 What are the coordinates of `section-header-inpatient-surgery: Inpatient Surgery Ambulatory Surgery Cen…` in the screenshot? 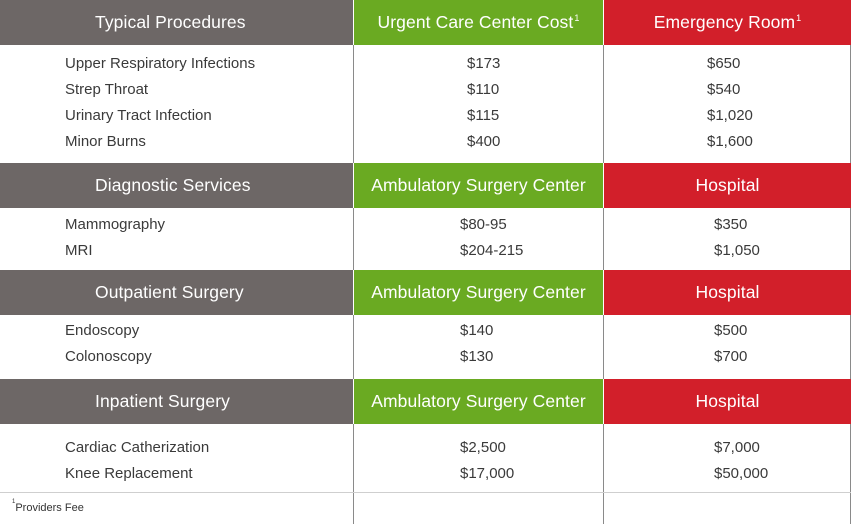 It's located at (425, 401).